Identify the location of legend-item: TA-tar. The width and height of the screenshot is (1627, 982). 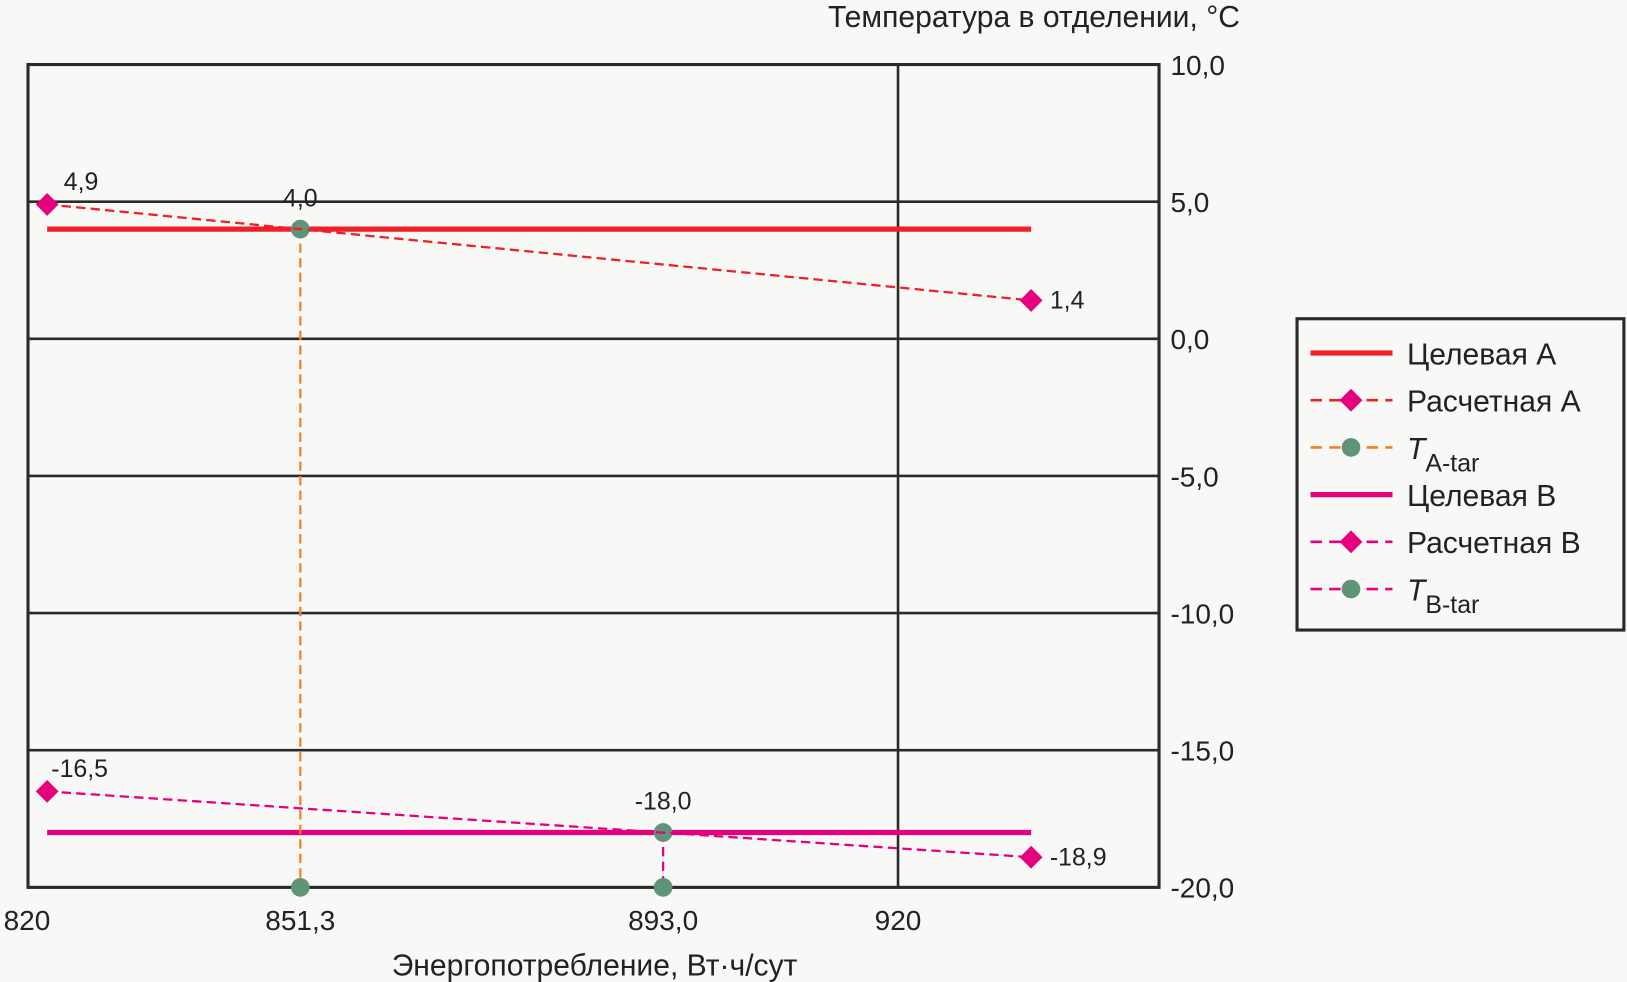
(1394, 455).